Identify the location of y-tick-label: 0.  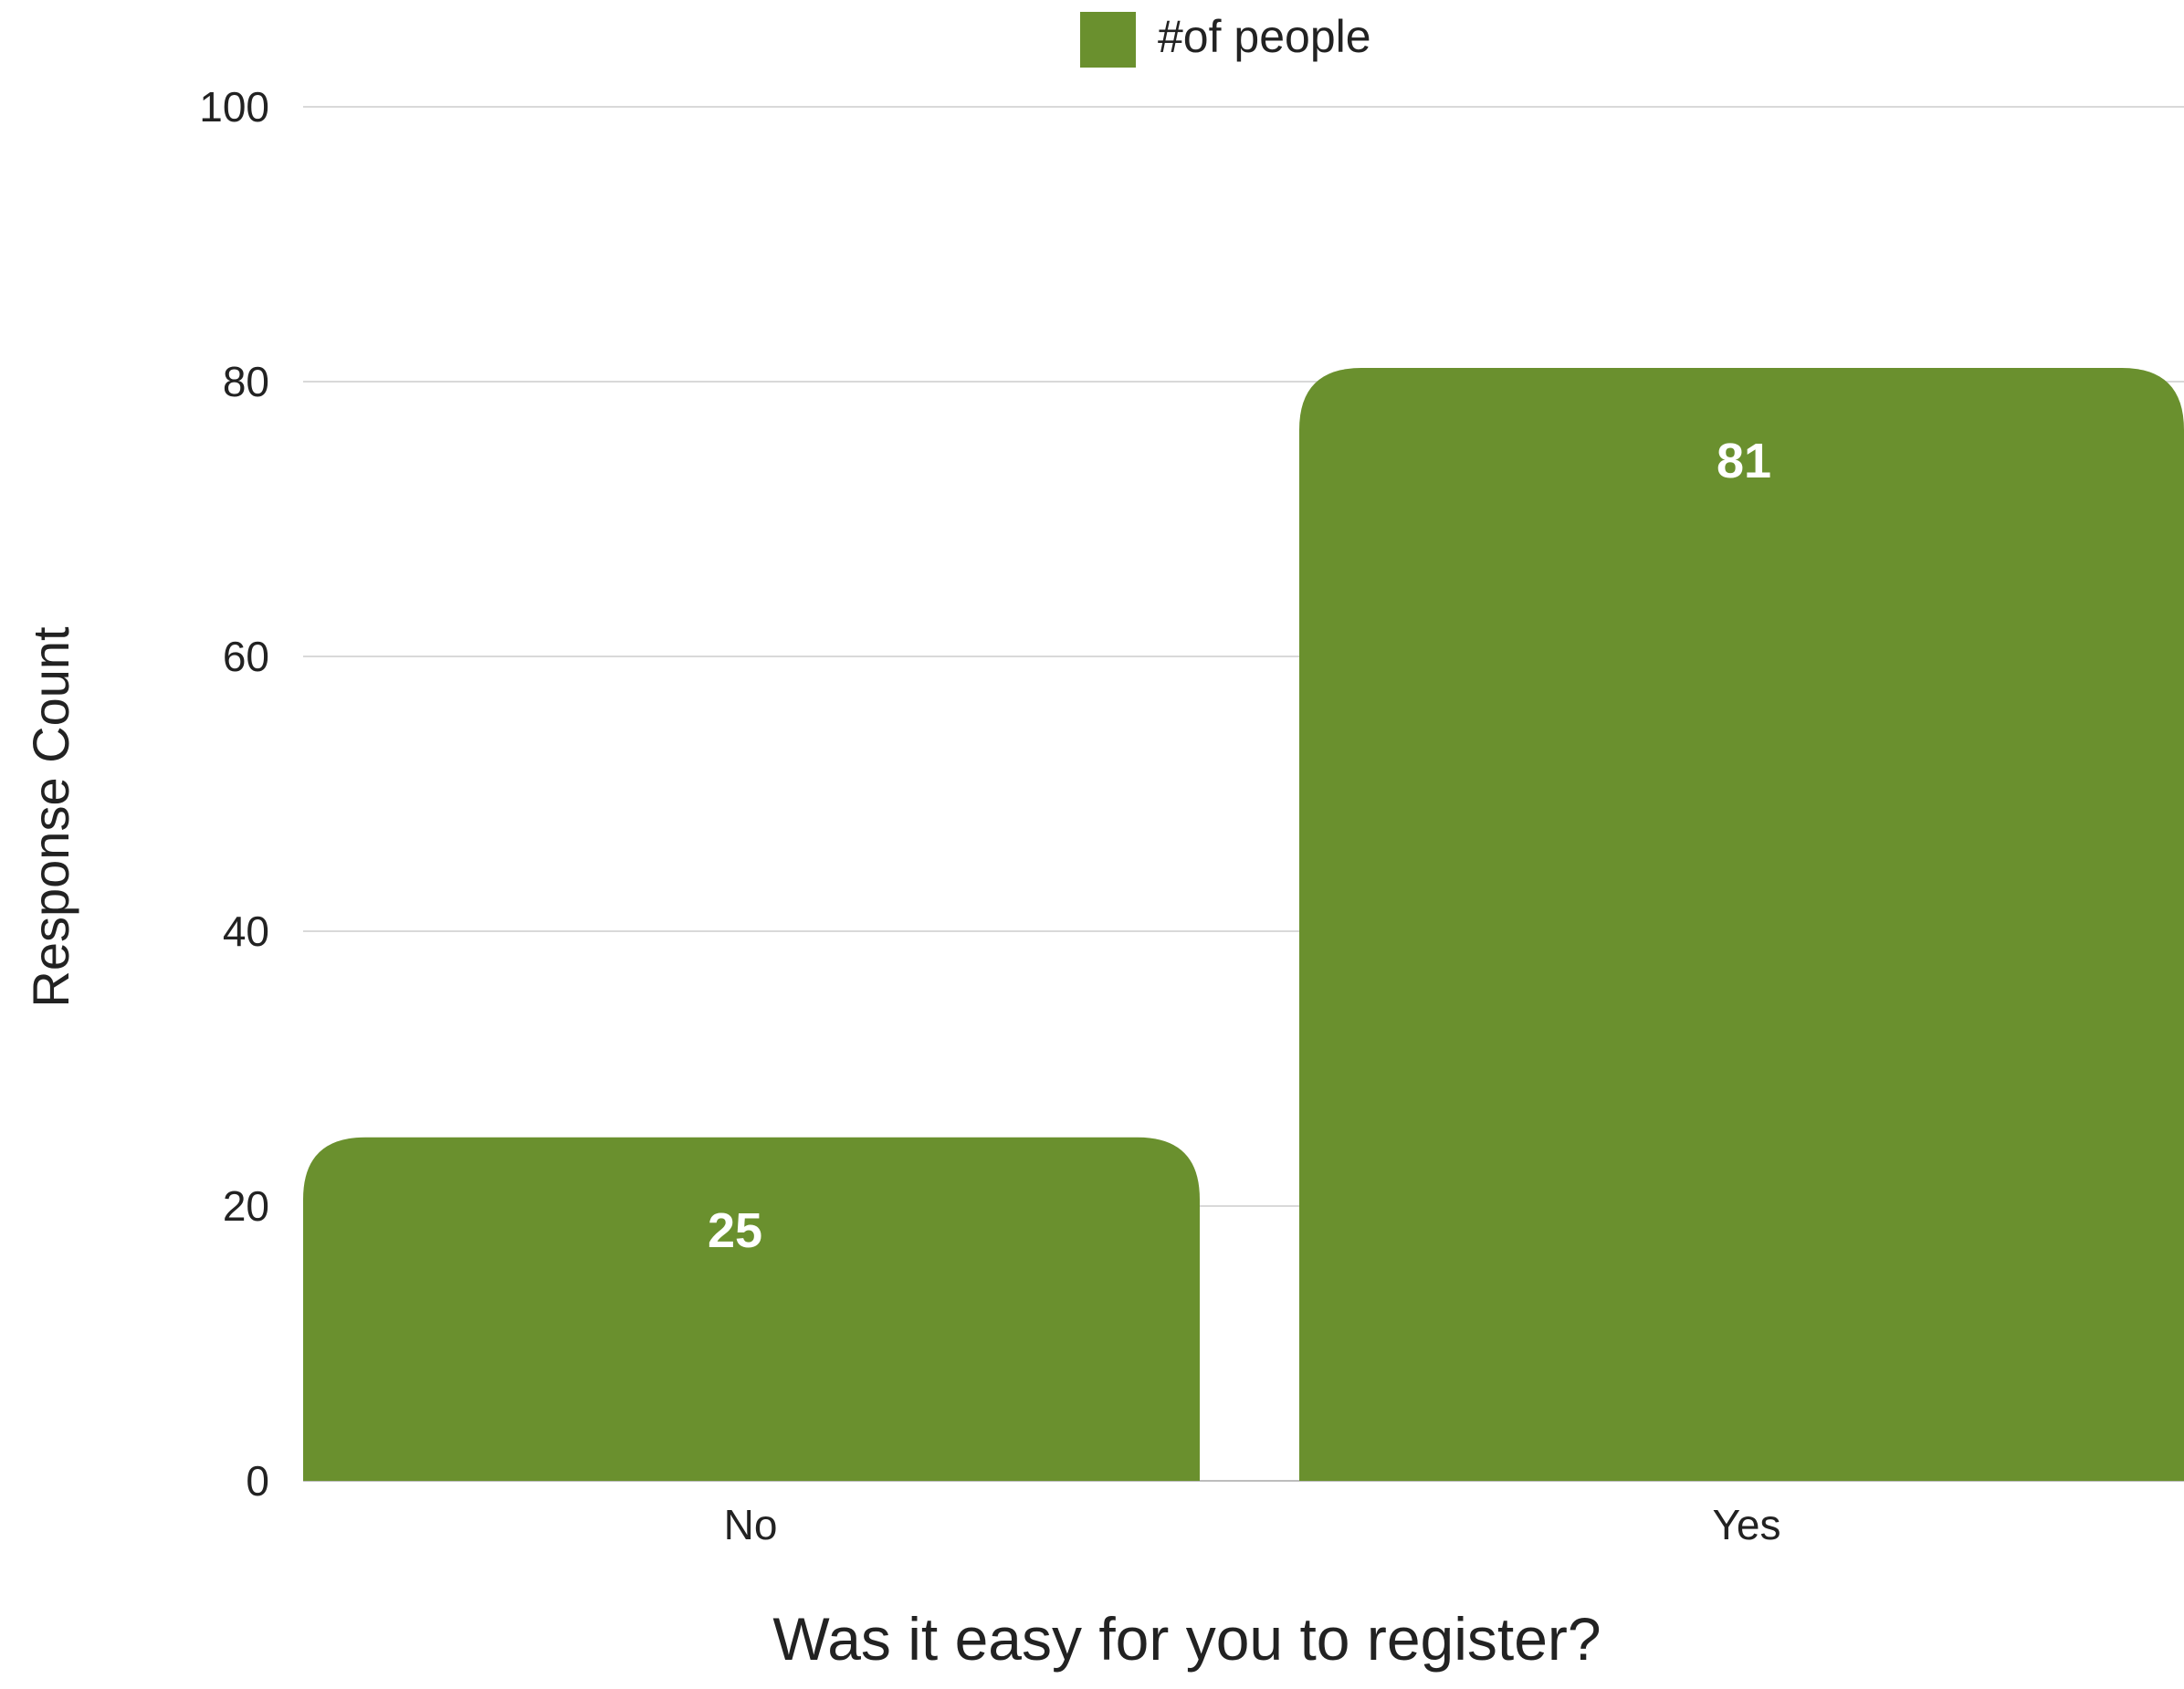
(258, 1481).